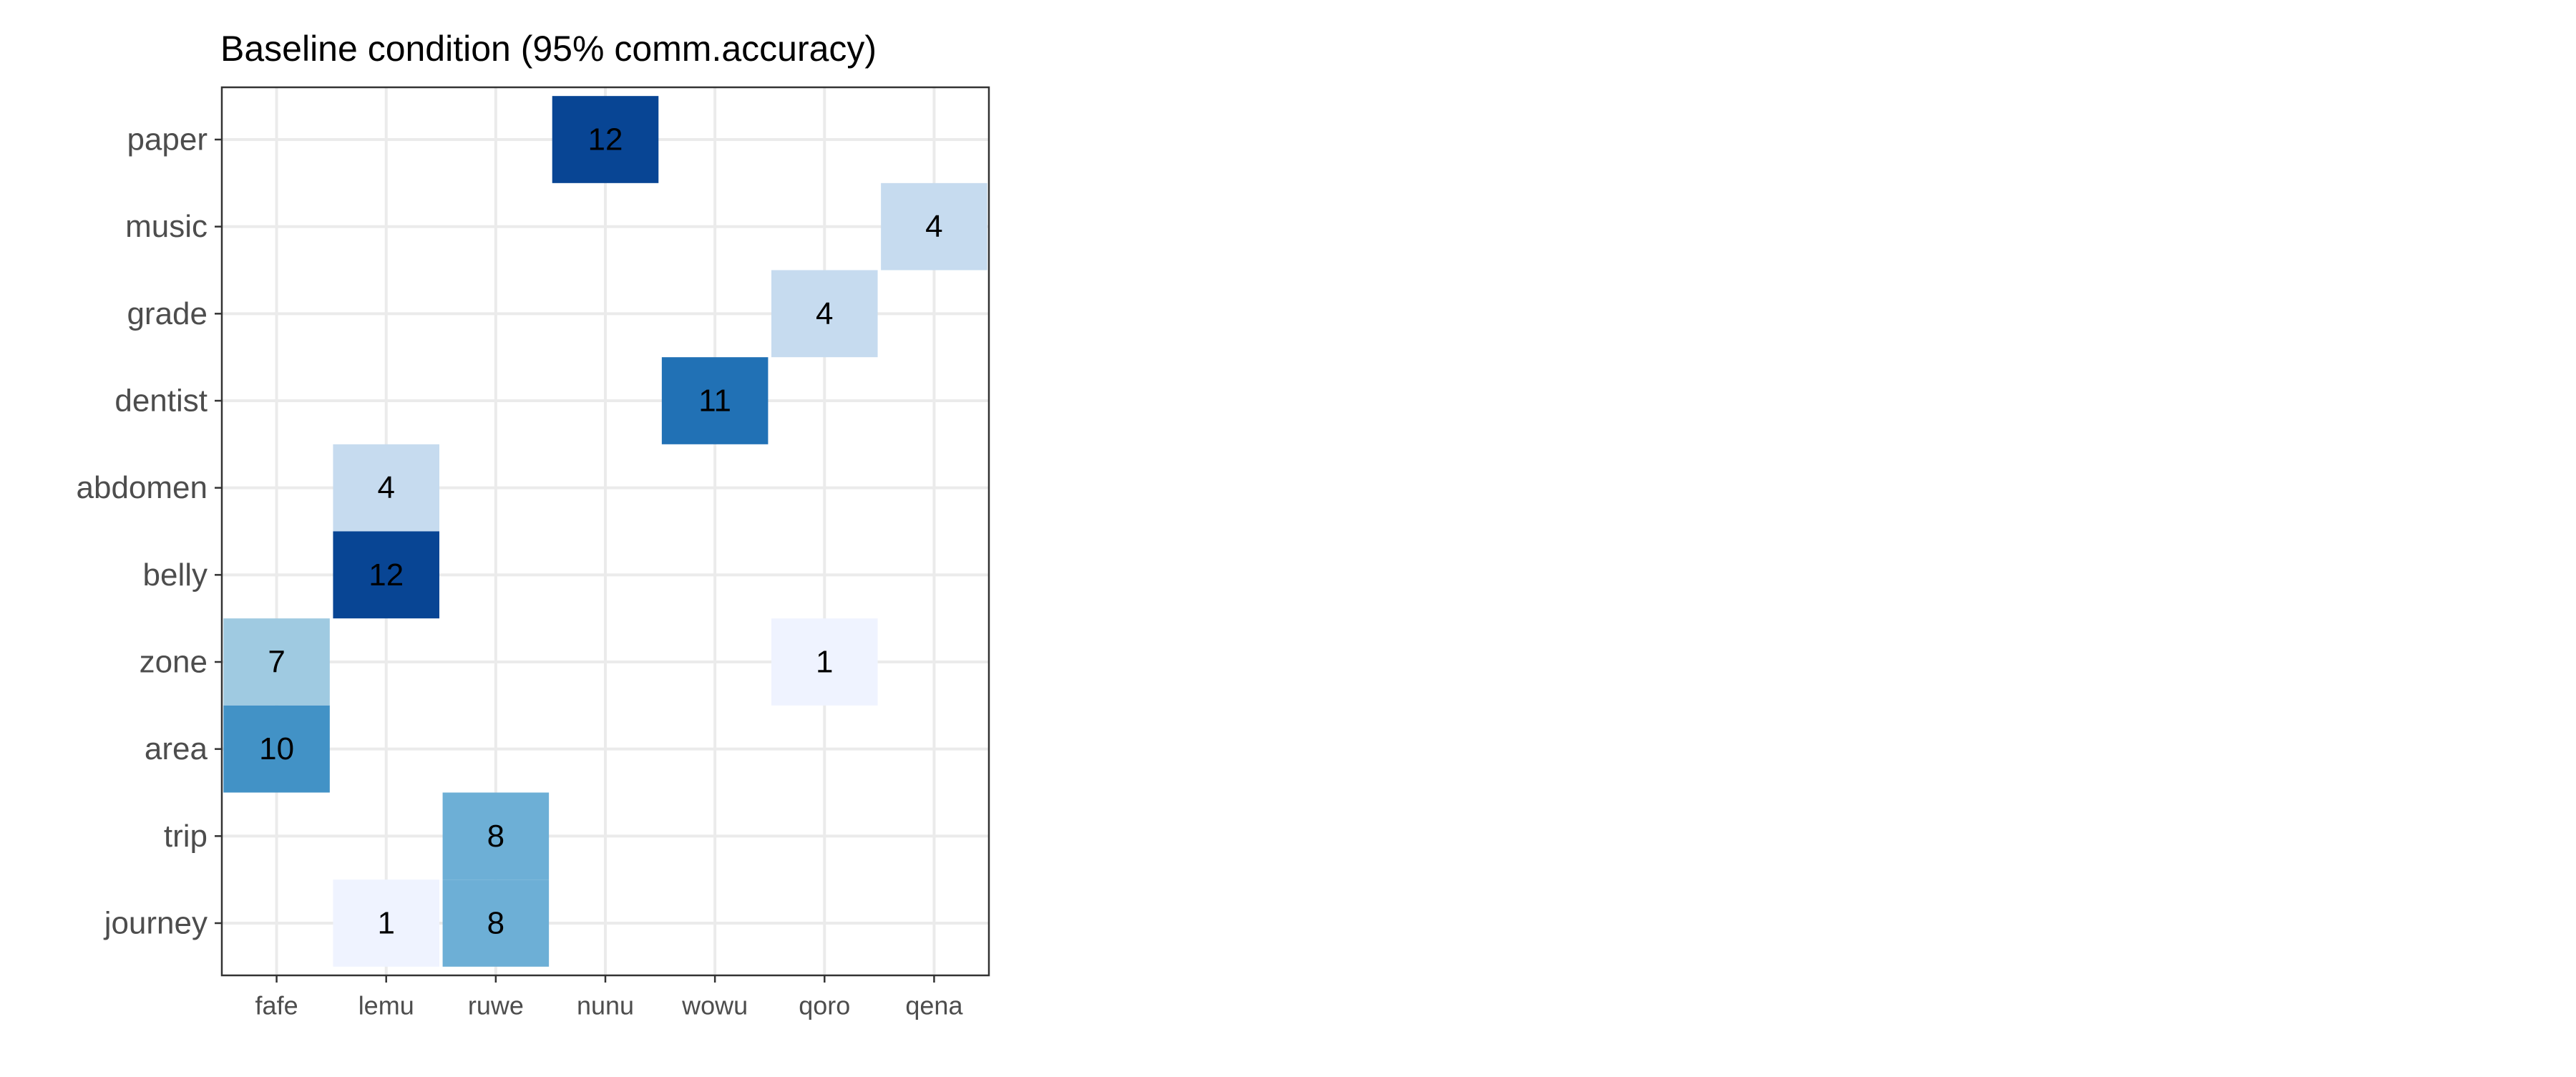 This screenshot has width=2576, height=1077. I want to click on heatmap-cell-music-qena, so click(934, 226).